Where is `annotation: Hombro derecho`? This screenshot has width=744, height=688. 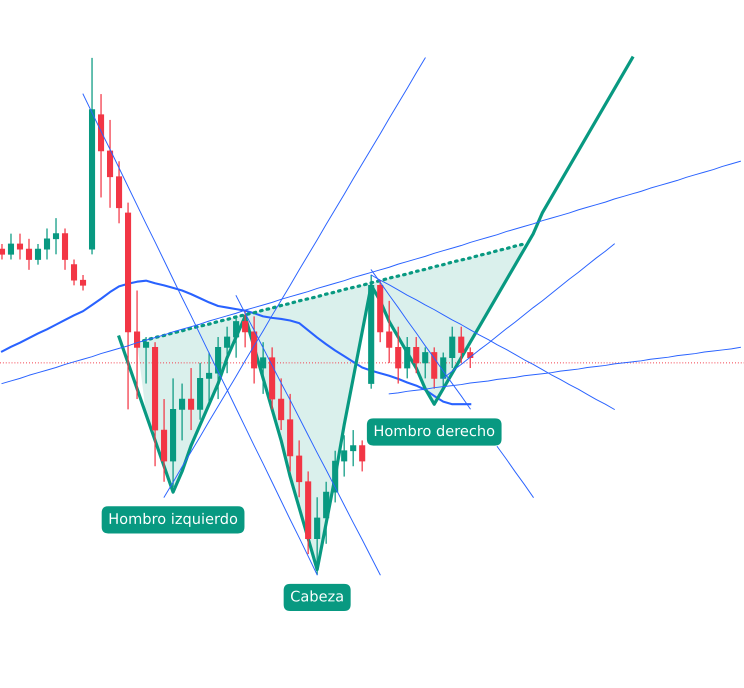
annotation: Hombro derecho is located at coordinates (434, 430).